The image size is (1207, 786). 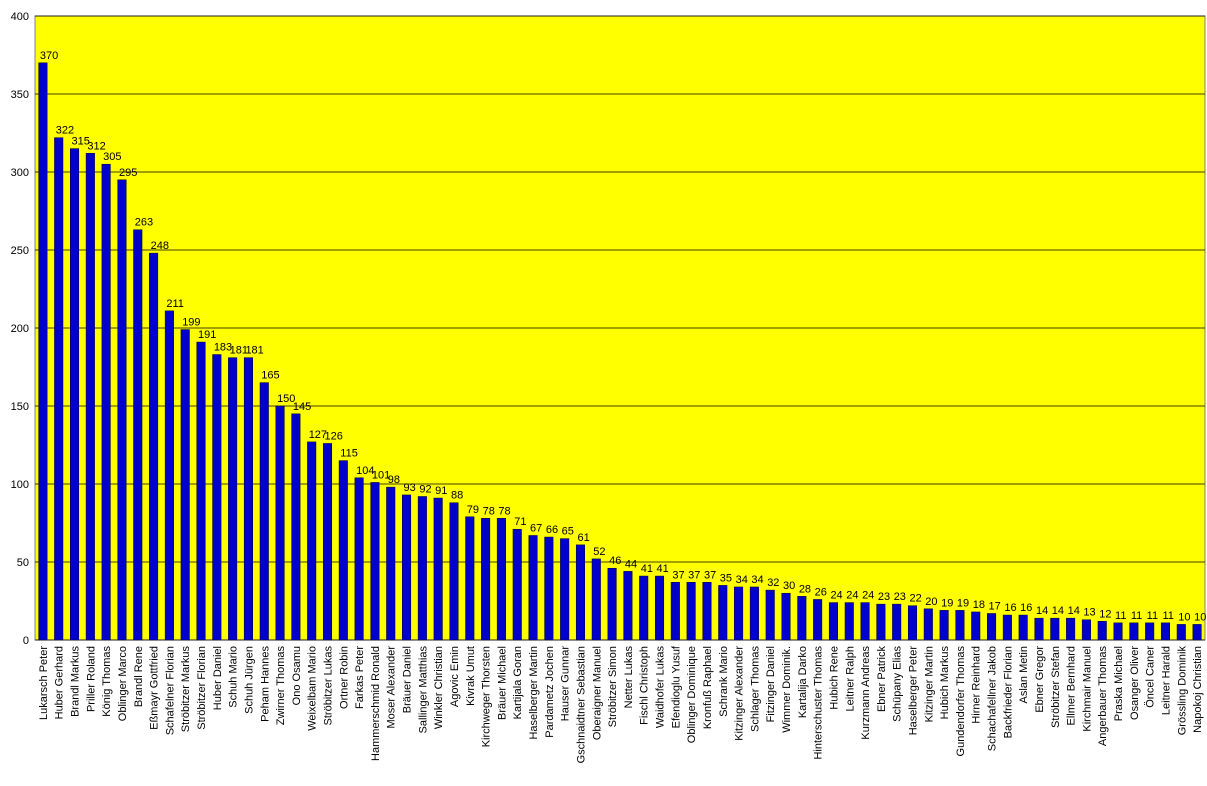 I want to click on x-tick-label: Leitner Harald, so click(x=1166, y=680).